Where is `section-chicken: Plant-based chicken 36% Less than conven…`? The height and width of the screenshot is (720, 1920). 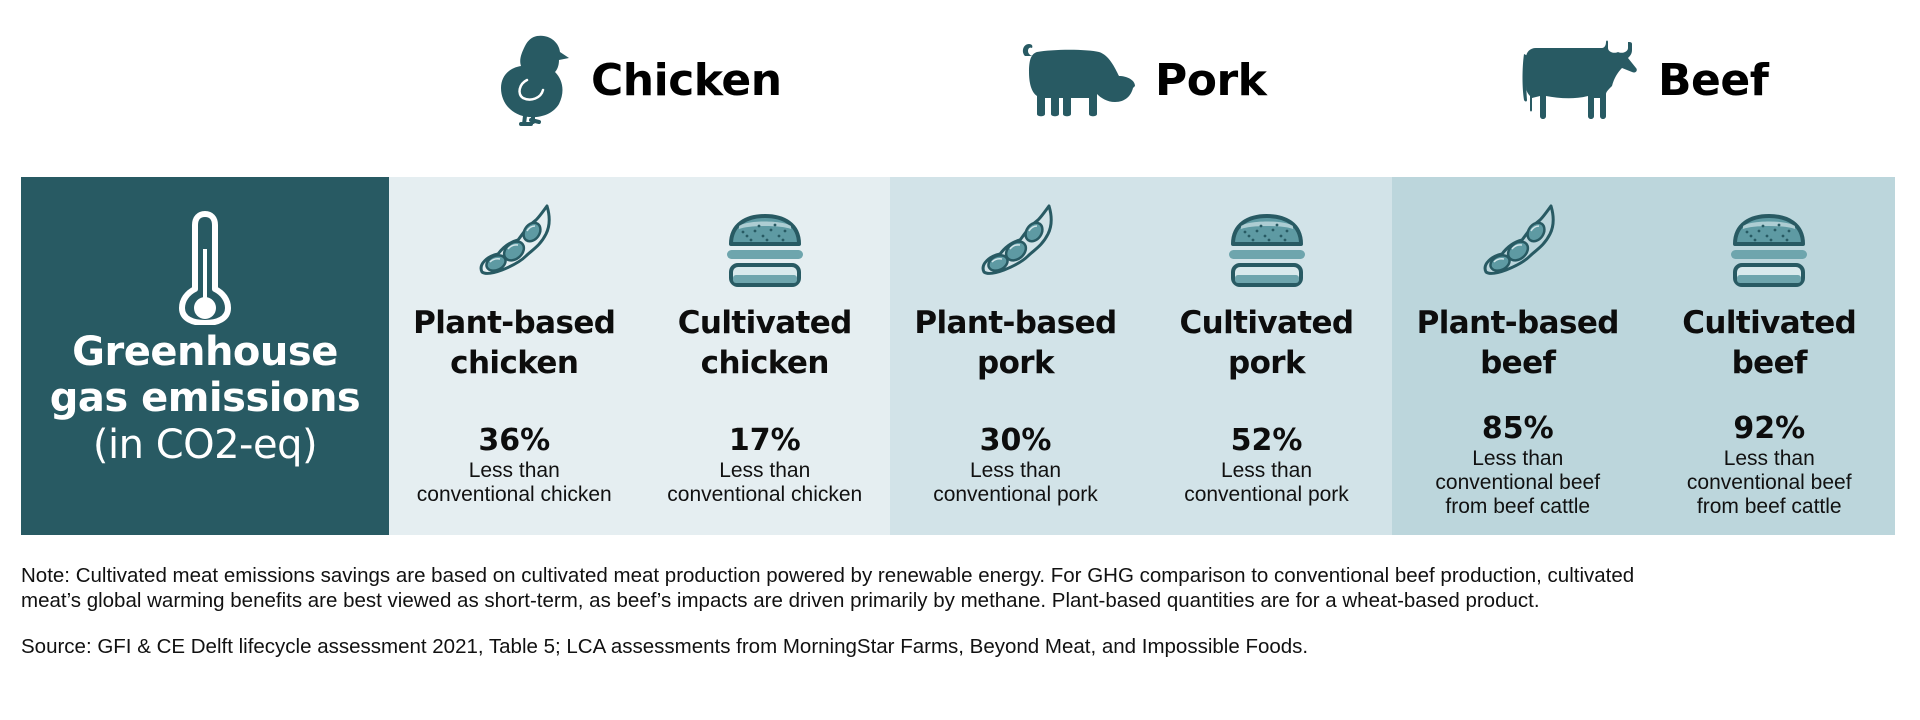 section-chicken: Plant-based chicken 36% Less than conven… is located at coordinates (639, 356).